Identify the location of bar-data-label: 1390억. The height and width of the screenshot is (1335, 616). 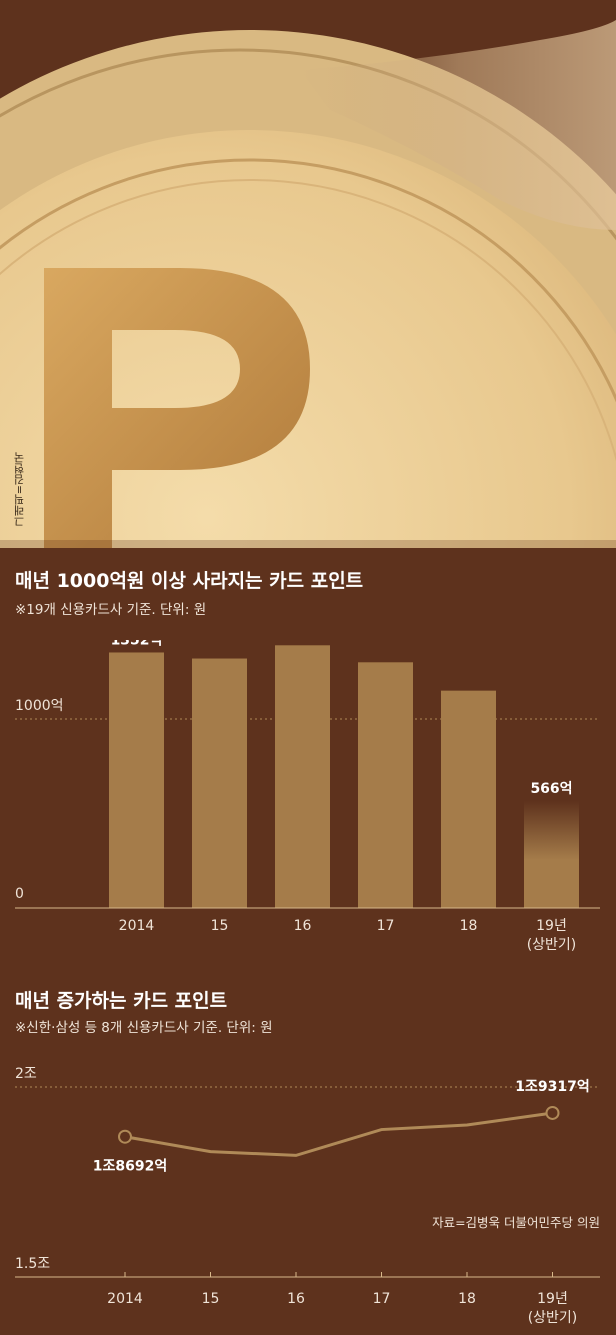
(303, 640).